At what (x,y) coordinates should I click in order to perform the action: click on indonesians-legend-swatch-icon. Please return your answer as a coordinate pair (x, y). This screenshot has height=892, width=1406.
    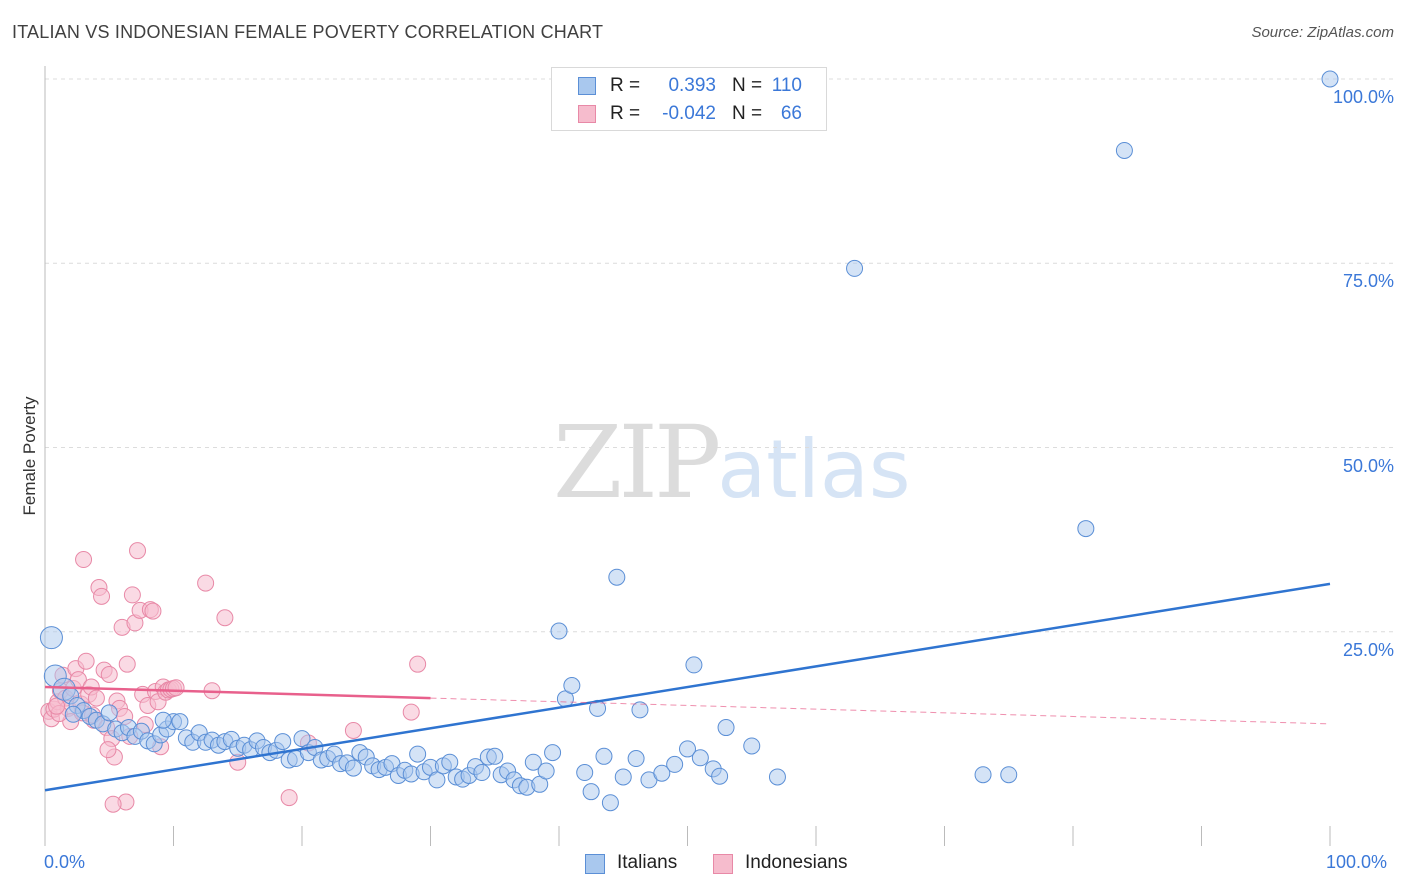
    Looking at the image, I should click on (723, 864).